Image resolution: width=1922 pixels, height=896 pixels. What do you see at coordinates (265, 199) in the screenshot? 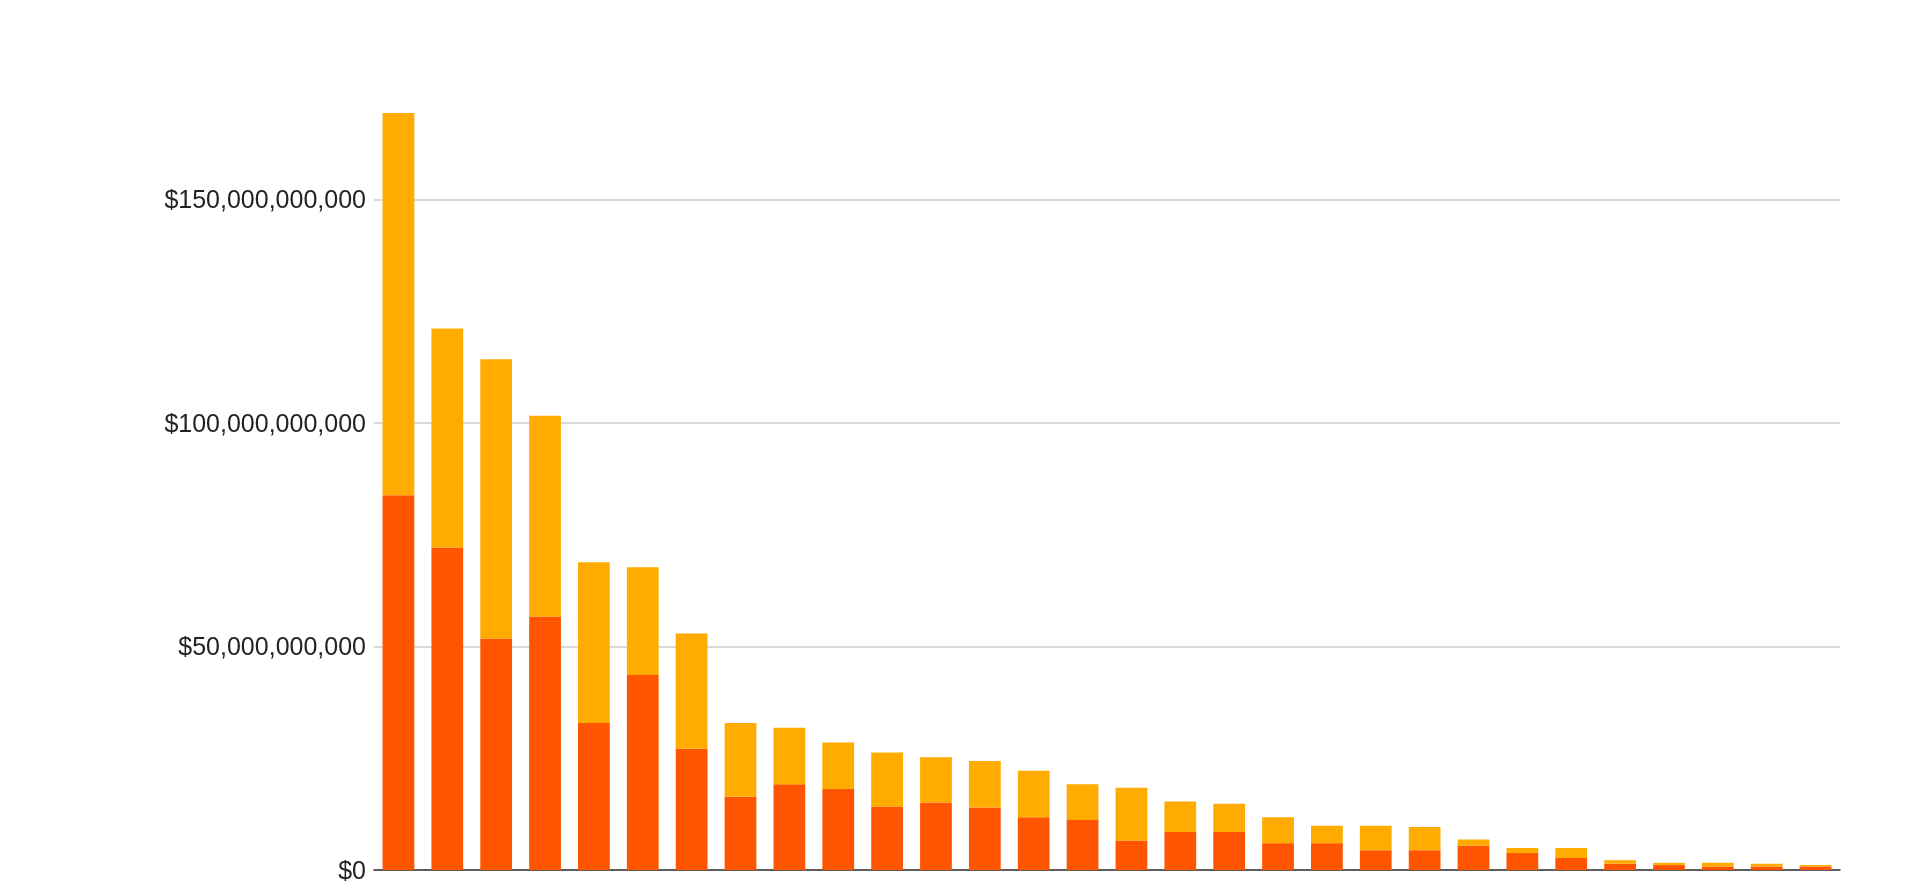
I see `y-tick-label: $150,000,000,000` at bounding box center [265, 199].